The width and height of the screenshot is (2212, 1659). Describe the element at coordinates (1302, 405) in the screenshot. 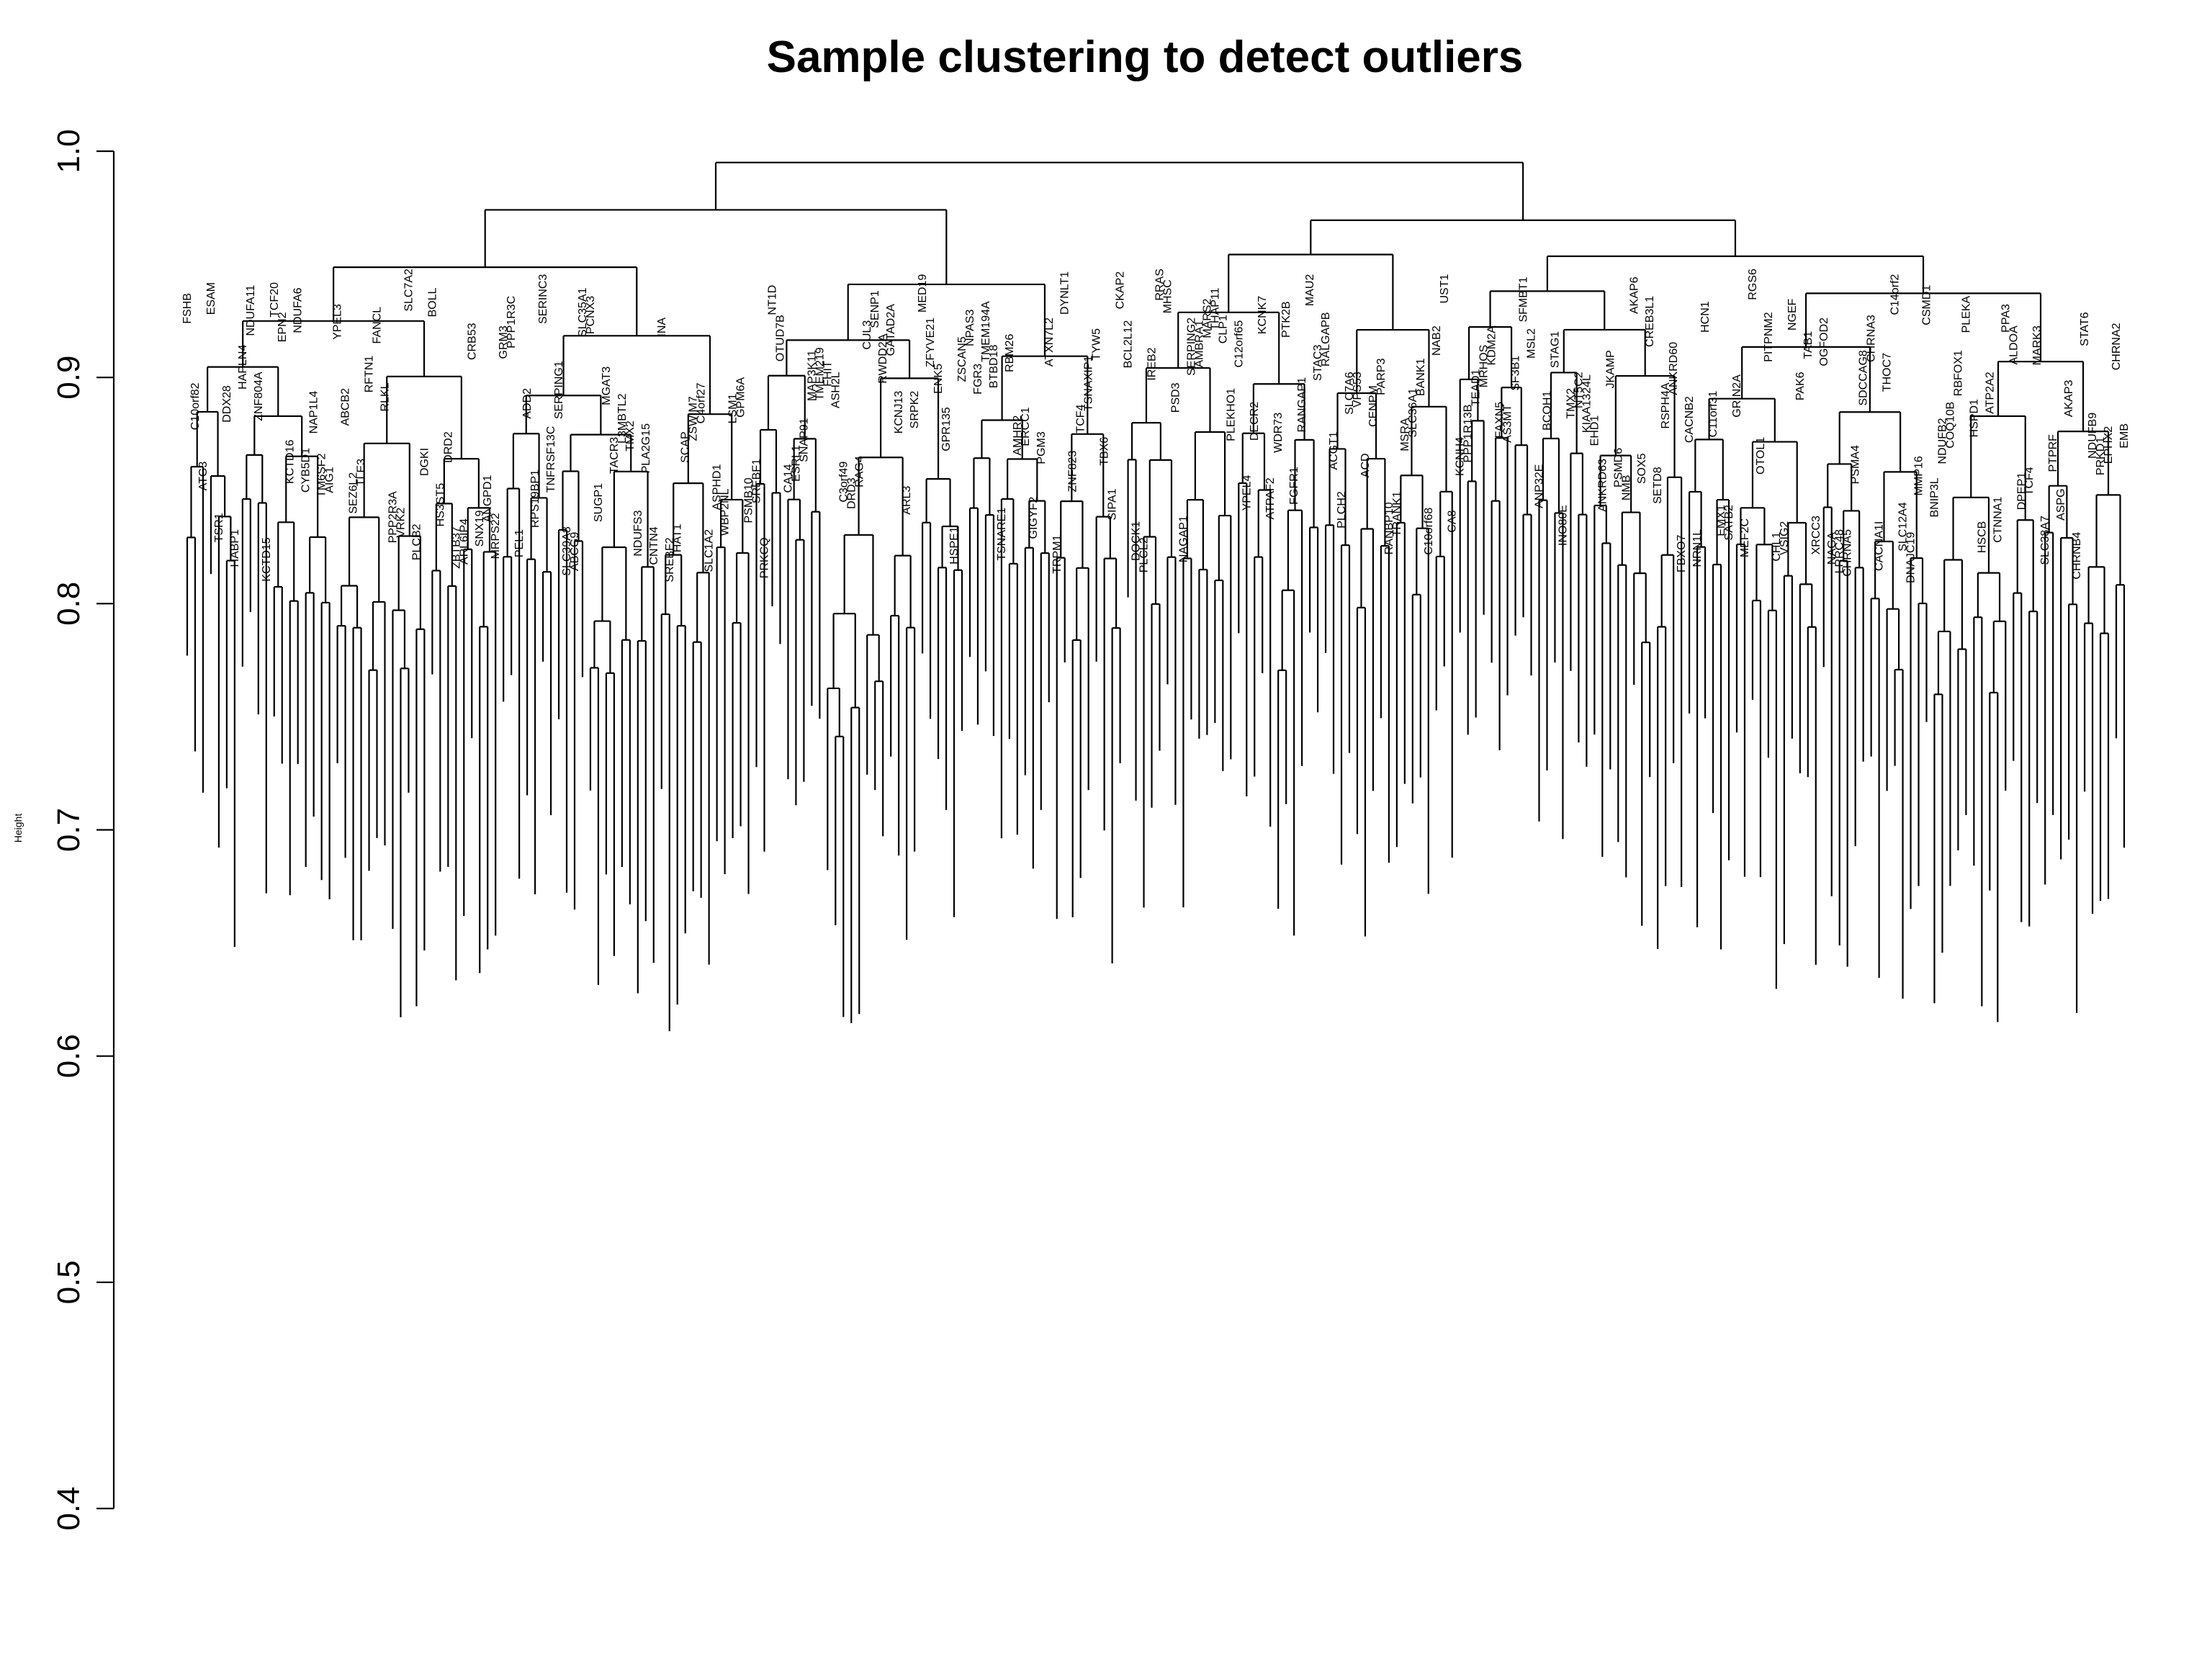

I see `leaf-label-141: RANGAP1` at that location.